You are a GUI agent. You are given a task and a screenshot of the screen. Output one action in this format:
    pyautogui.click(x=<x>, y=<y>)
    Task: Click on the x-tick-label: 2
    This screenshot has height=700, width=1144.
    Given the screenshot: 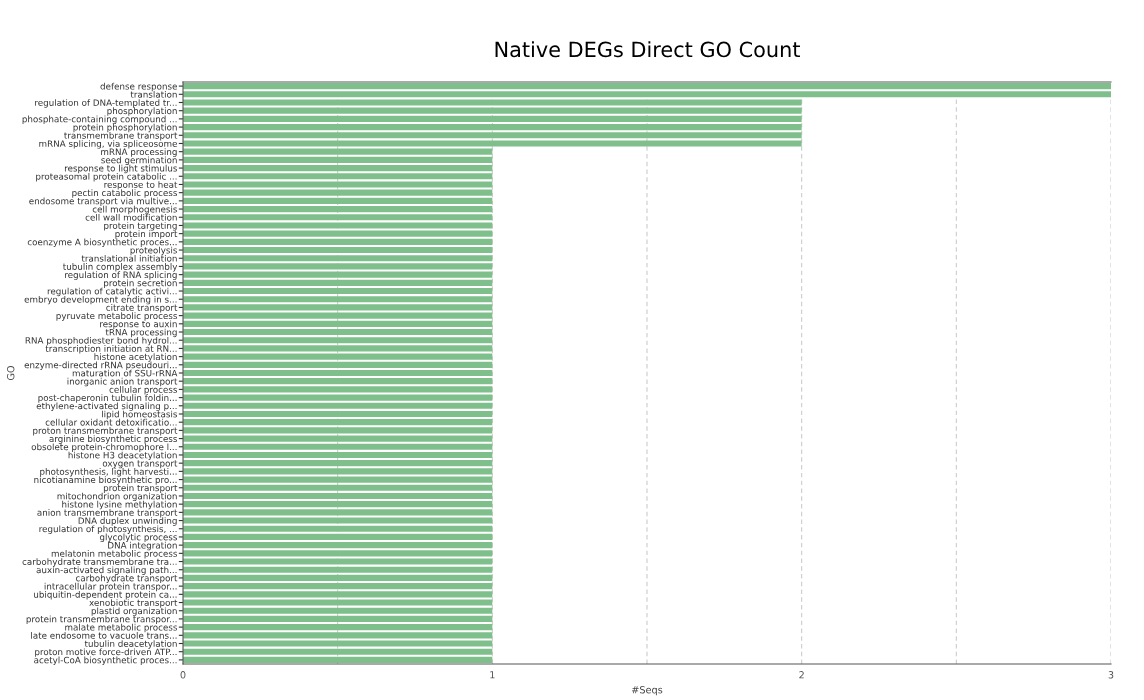 What is the action you would take?
    pyautogui.click(x=801, y=675)
    